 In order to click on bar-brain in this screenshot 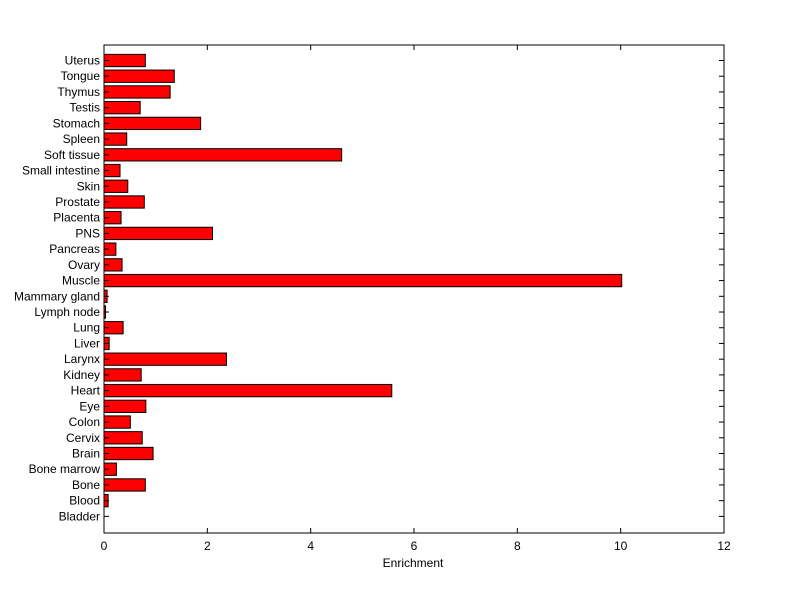, I will do `click(128, 453)`.